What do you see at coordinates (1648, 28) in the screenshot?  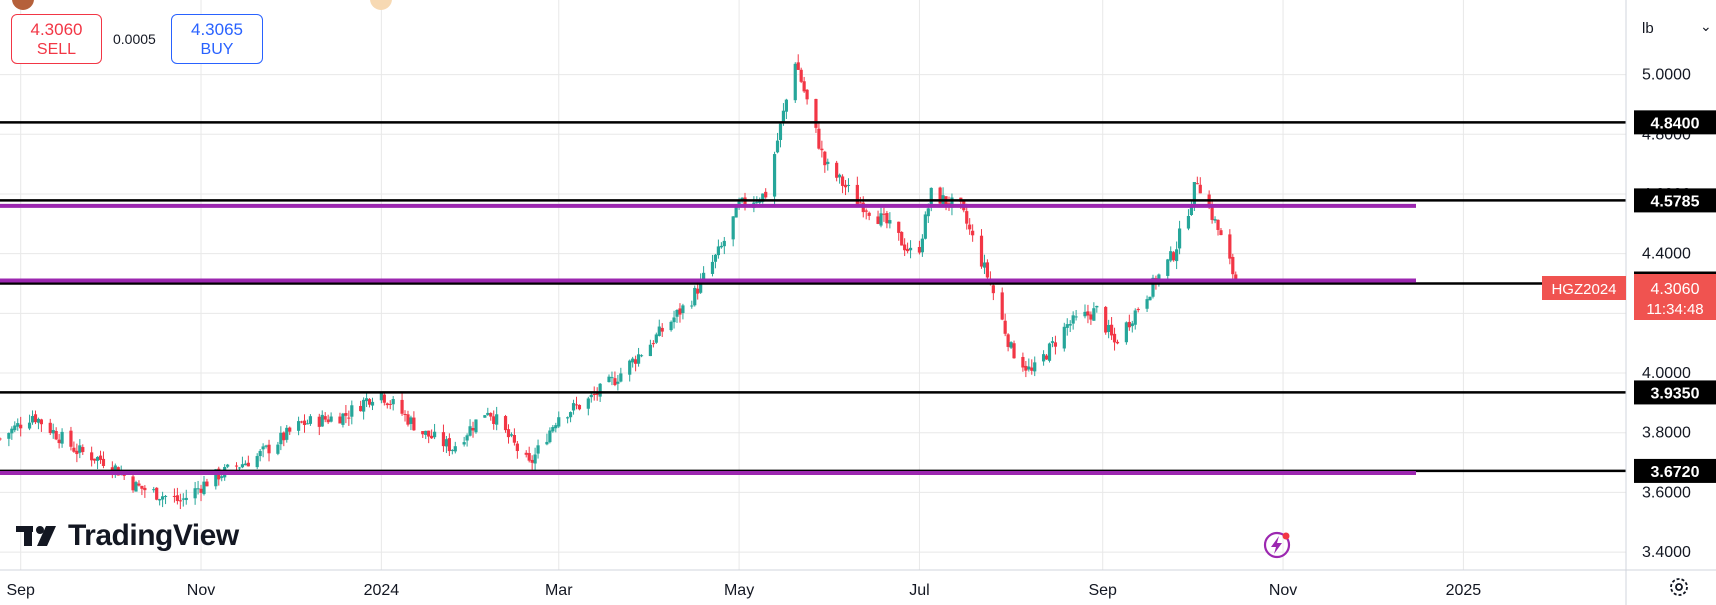 I see `unit-label: lb` at bounding box center [1648, 28].